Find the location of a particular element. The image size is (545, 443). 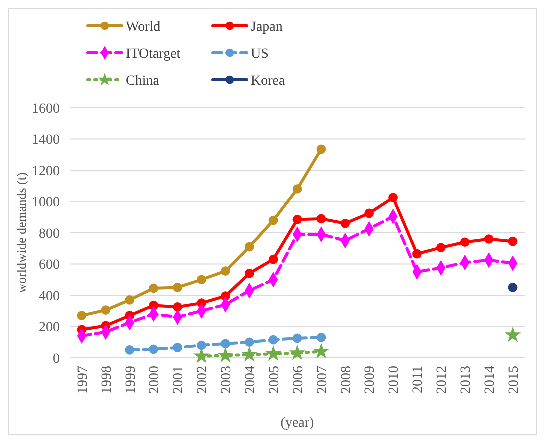

x-axis-title: (year) is located at coordinates (297, 423).